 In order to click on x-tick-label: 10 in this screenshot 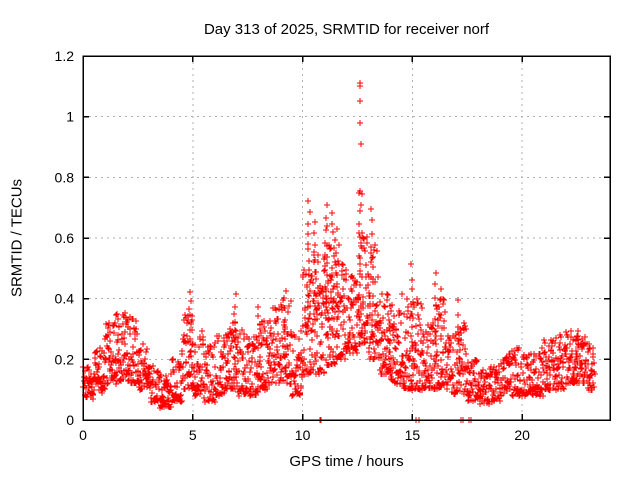, I will do `click(303, 435)`.